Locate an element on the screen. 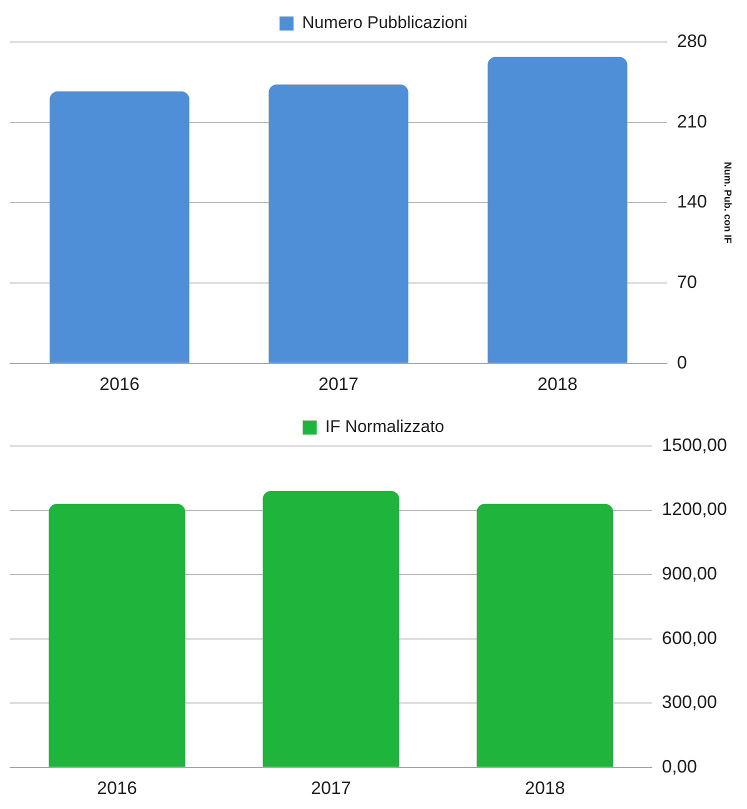  legend-label: IF Normalizzato is located at coordinates (384, 426).